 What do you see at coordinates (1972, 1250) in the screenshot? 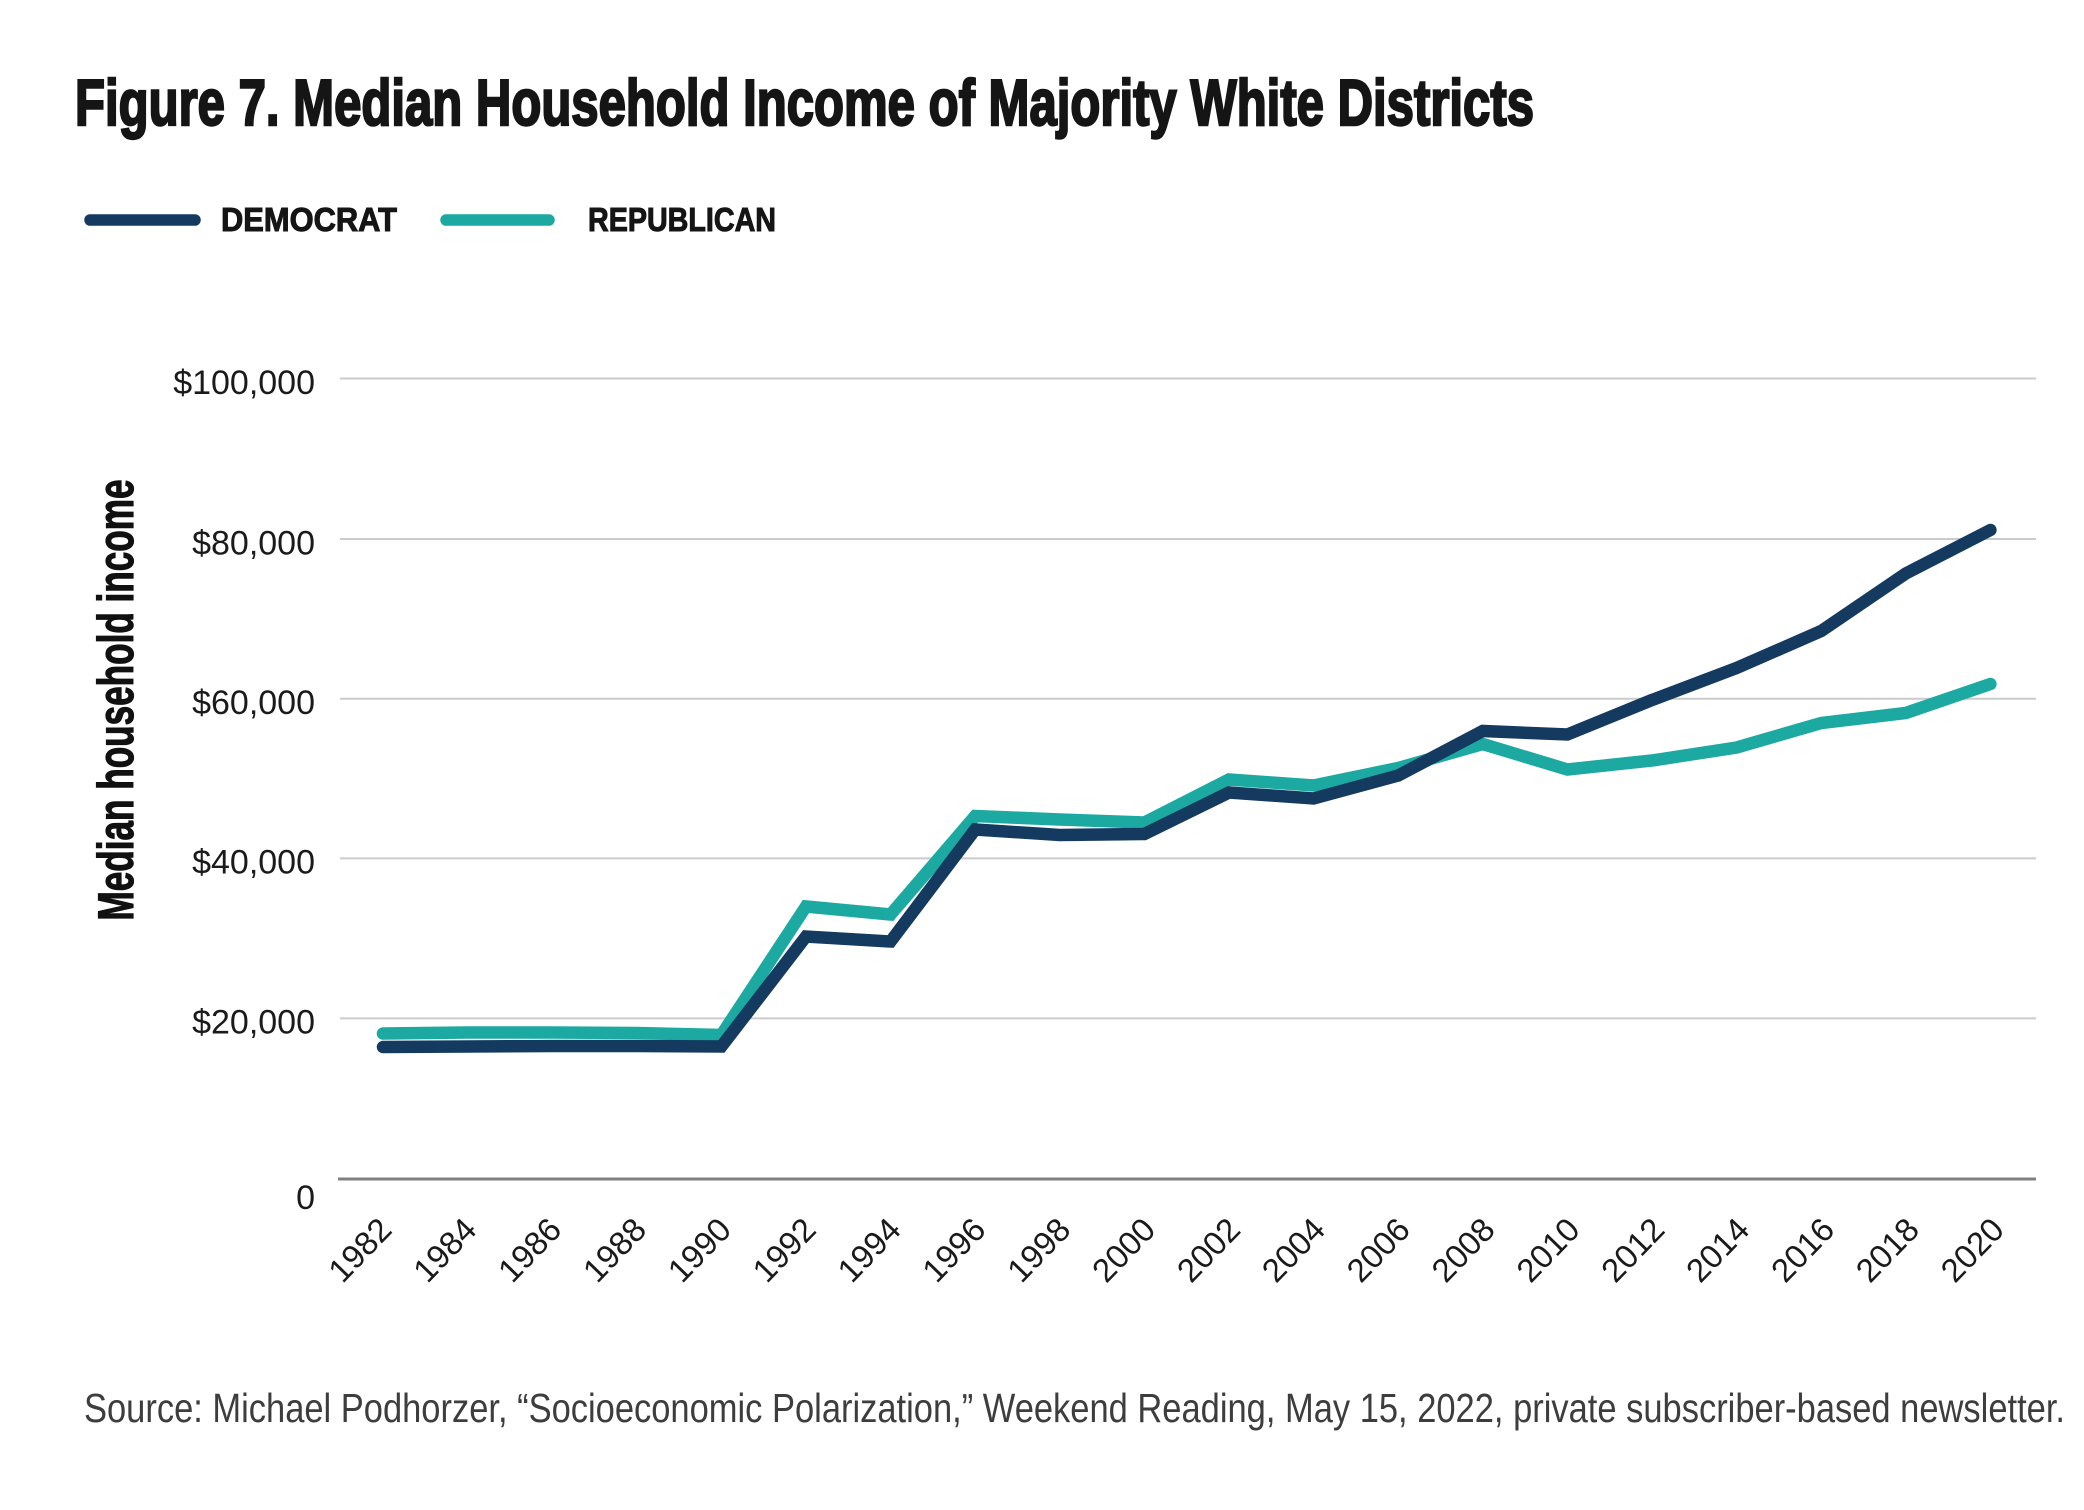
I see `svg-text: 2020` at bounding box center [1972, 1250].